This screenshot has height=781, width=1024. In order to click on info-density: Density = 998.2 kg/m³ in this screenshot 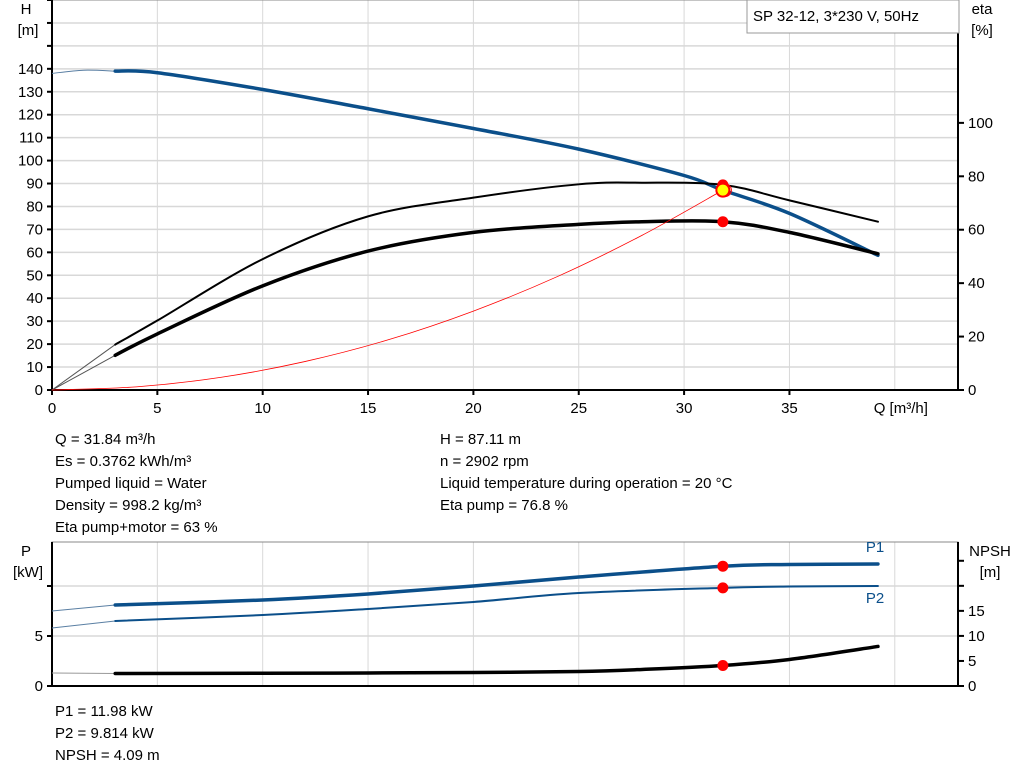, I will do `click(128, 505)`.